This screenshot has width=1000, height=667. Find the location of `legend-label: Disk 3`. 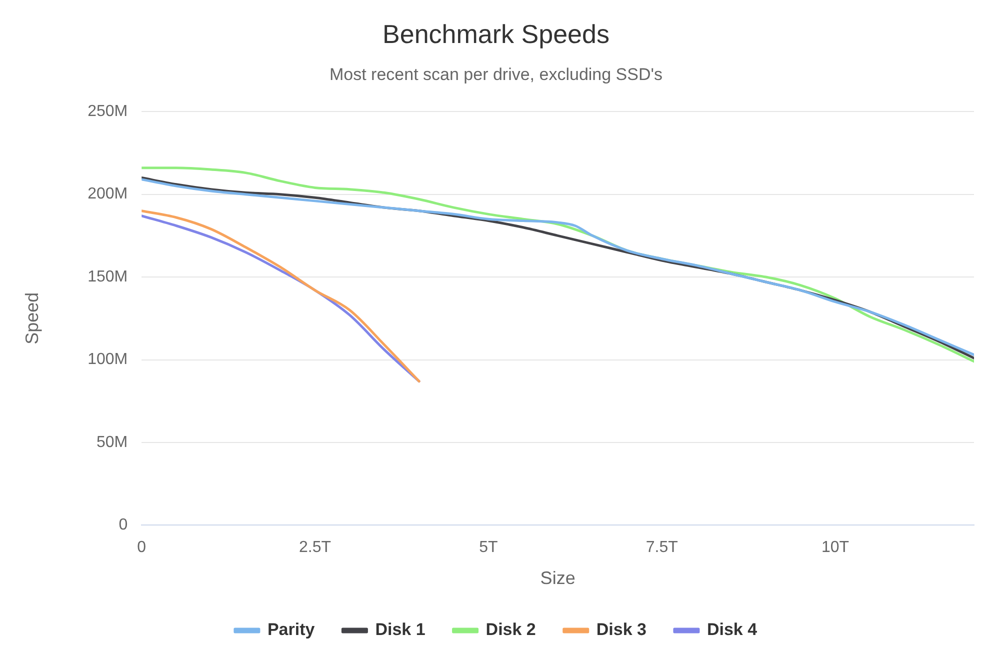

legend-label: Disk 3 is located at coordinates (621, 630).